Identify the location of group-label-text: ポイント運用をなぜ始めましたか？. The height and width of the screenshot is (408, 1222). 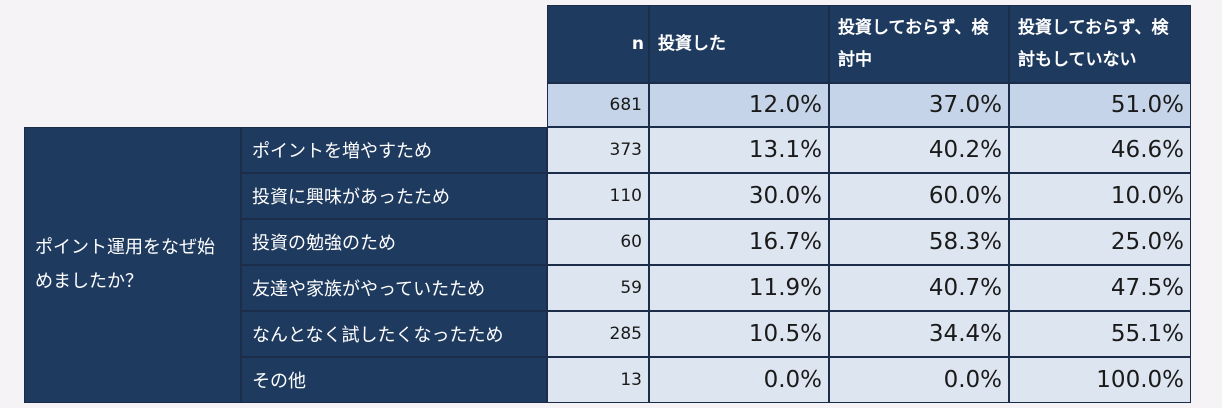
(125, 264).